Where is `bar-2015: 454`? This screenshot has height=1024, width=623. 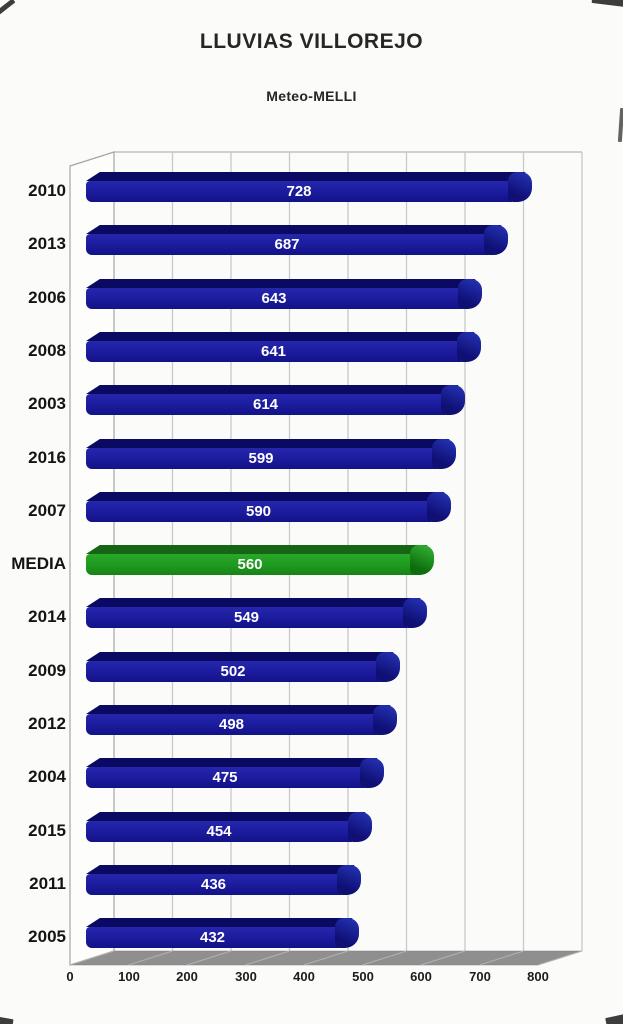
bar-2015: 454 is located at coordinates (229, 827).